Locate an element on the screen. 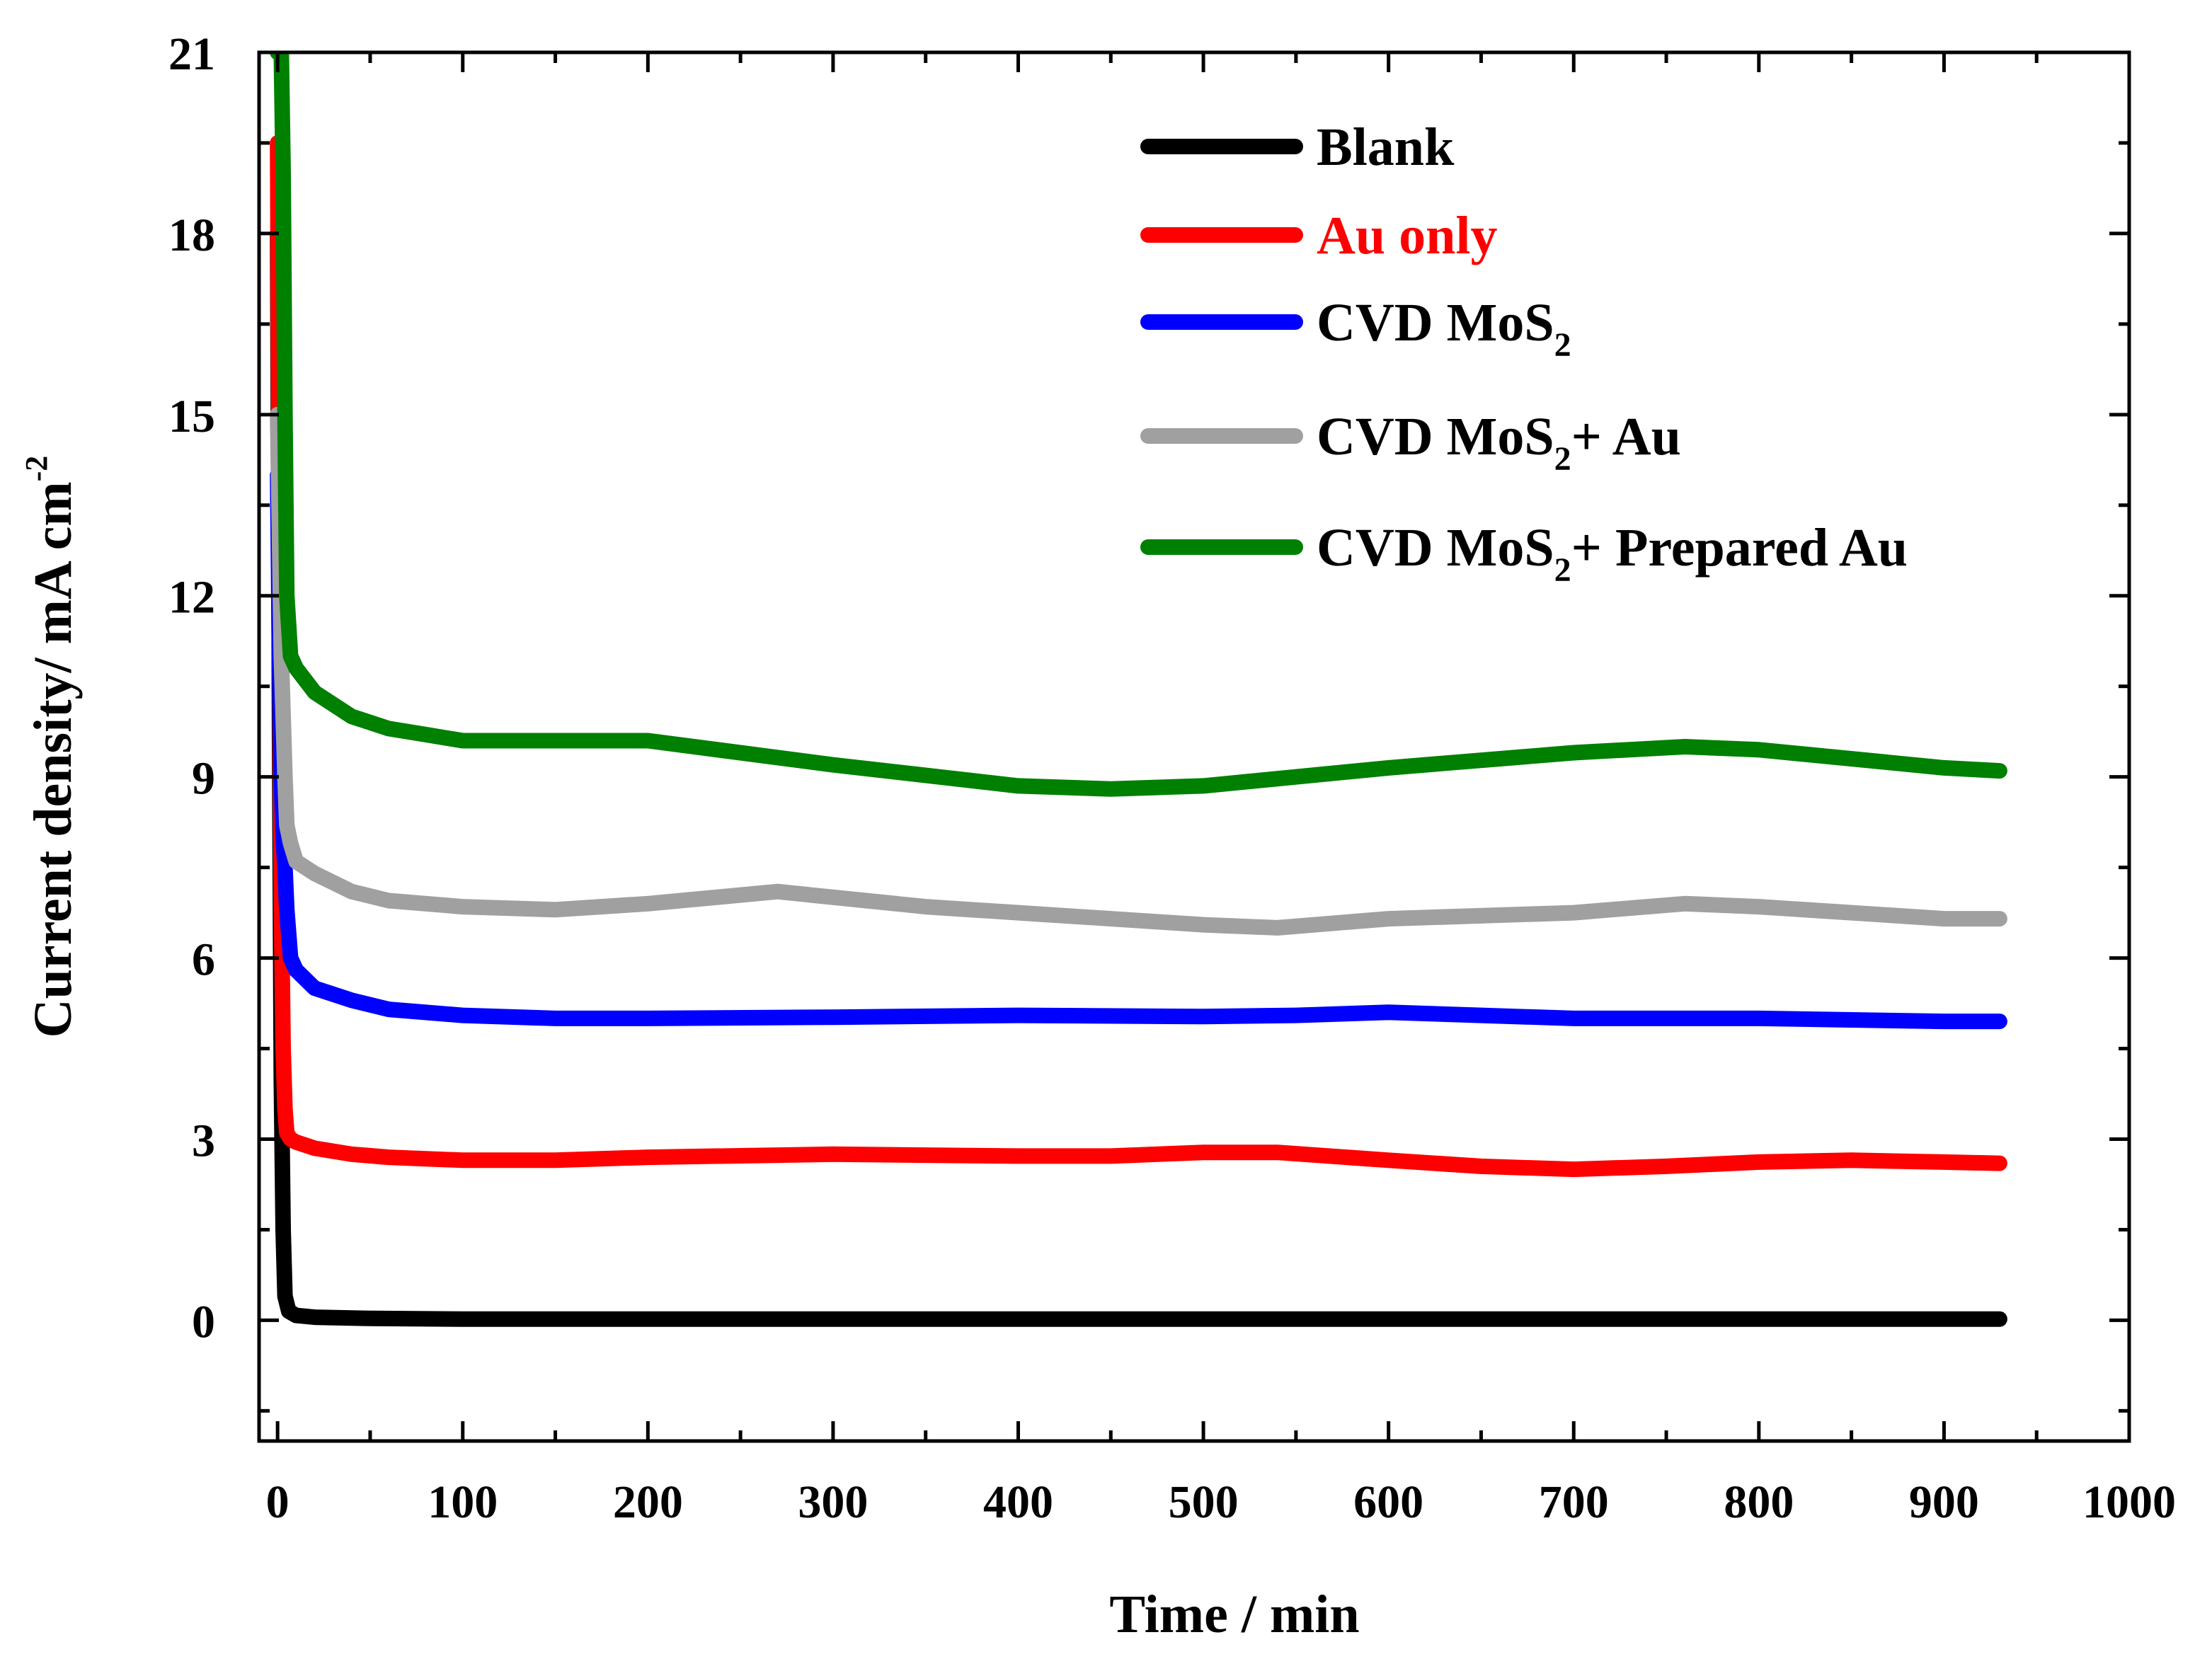 The width and height of the screenshot is (2212, 1659). y-tick-label: 6 is located at coordinates (204, 960).